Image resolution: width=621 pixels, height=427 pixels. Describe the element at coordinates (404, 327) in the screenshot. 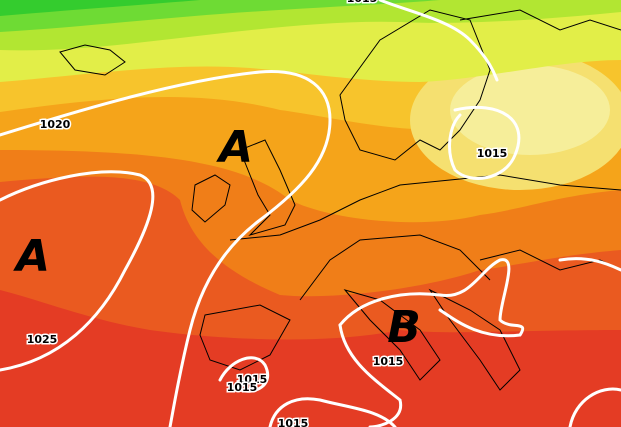

I see `low-pressure-center: B` at that location.